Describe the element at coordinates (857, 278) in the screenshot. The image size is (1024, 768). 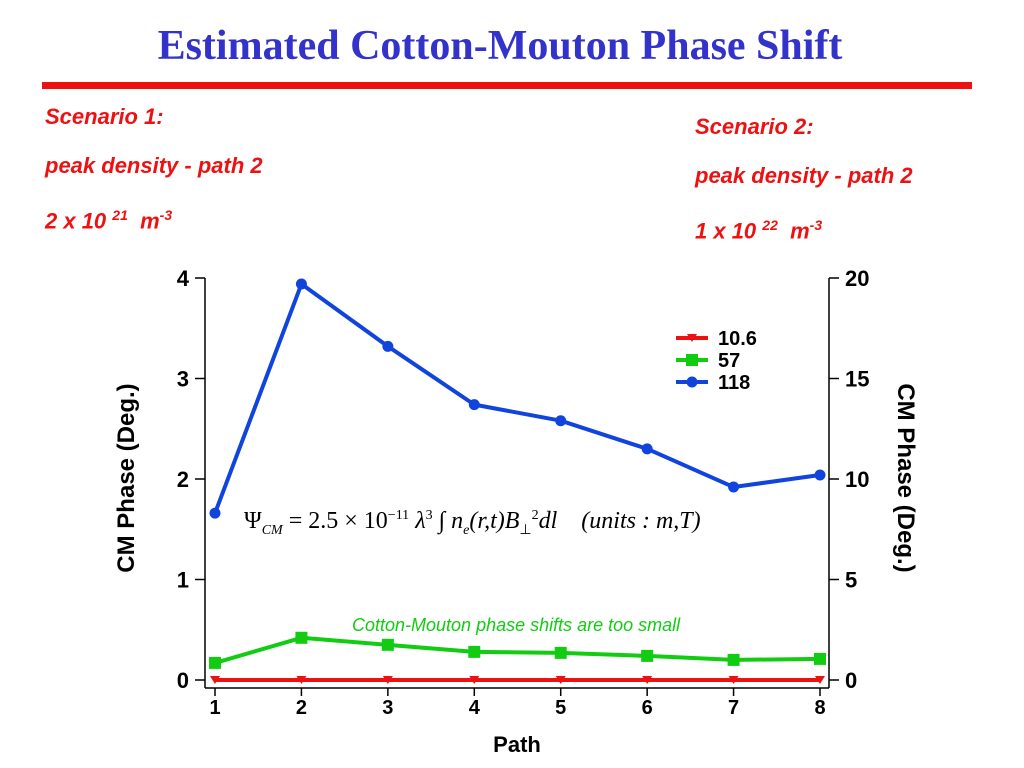
I see `y-tick-label-right: 20` at that location.